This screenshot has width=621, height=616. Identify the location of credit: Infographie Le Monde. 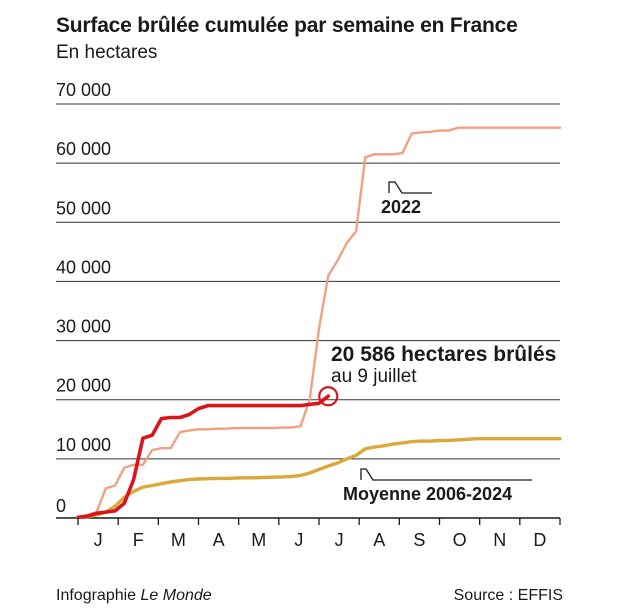
(134, 596).